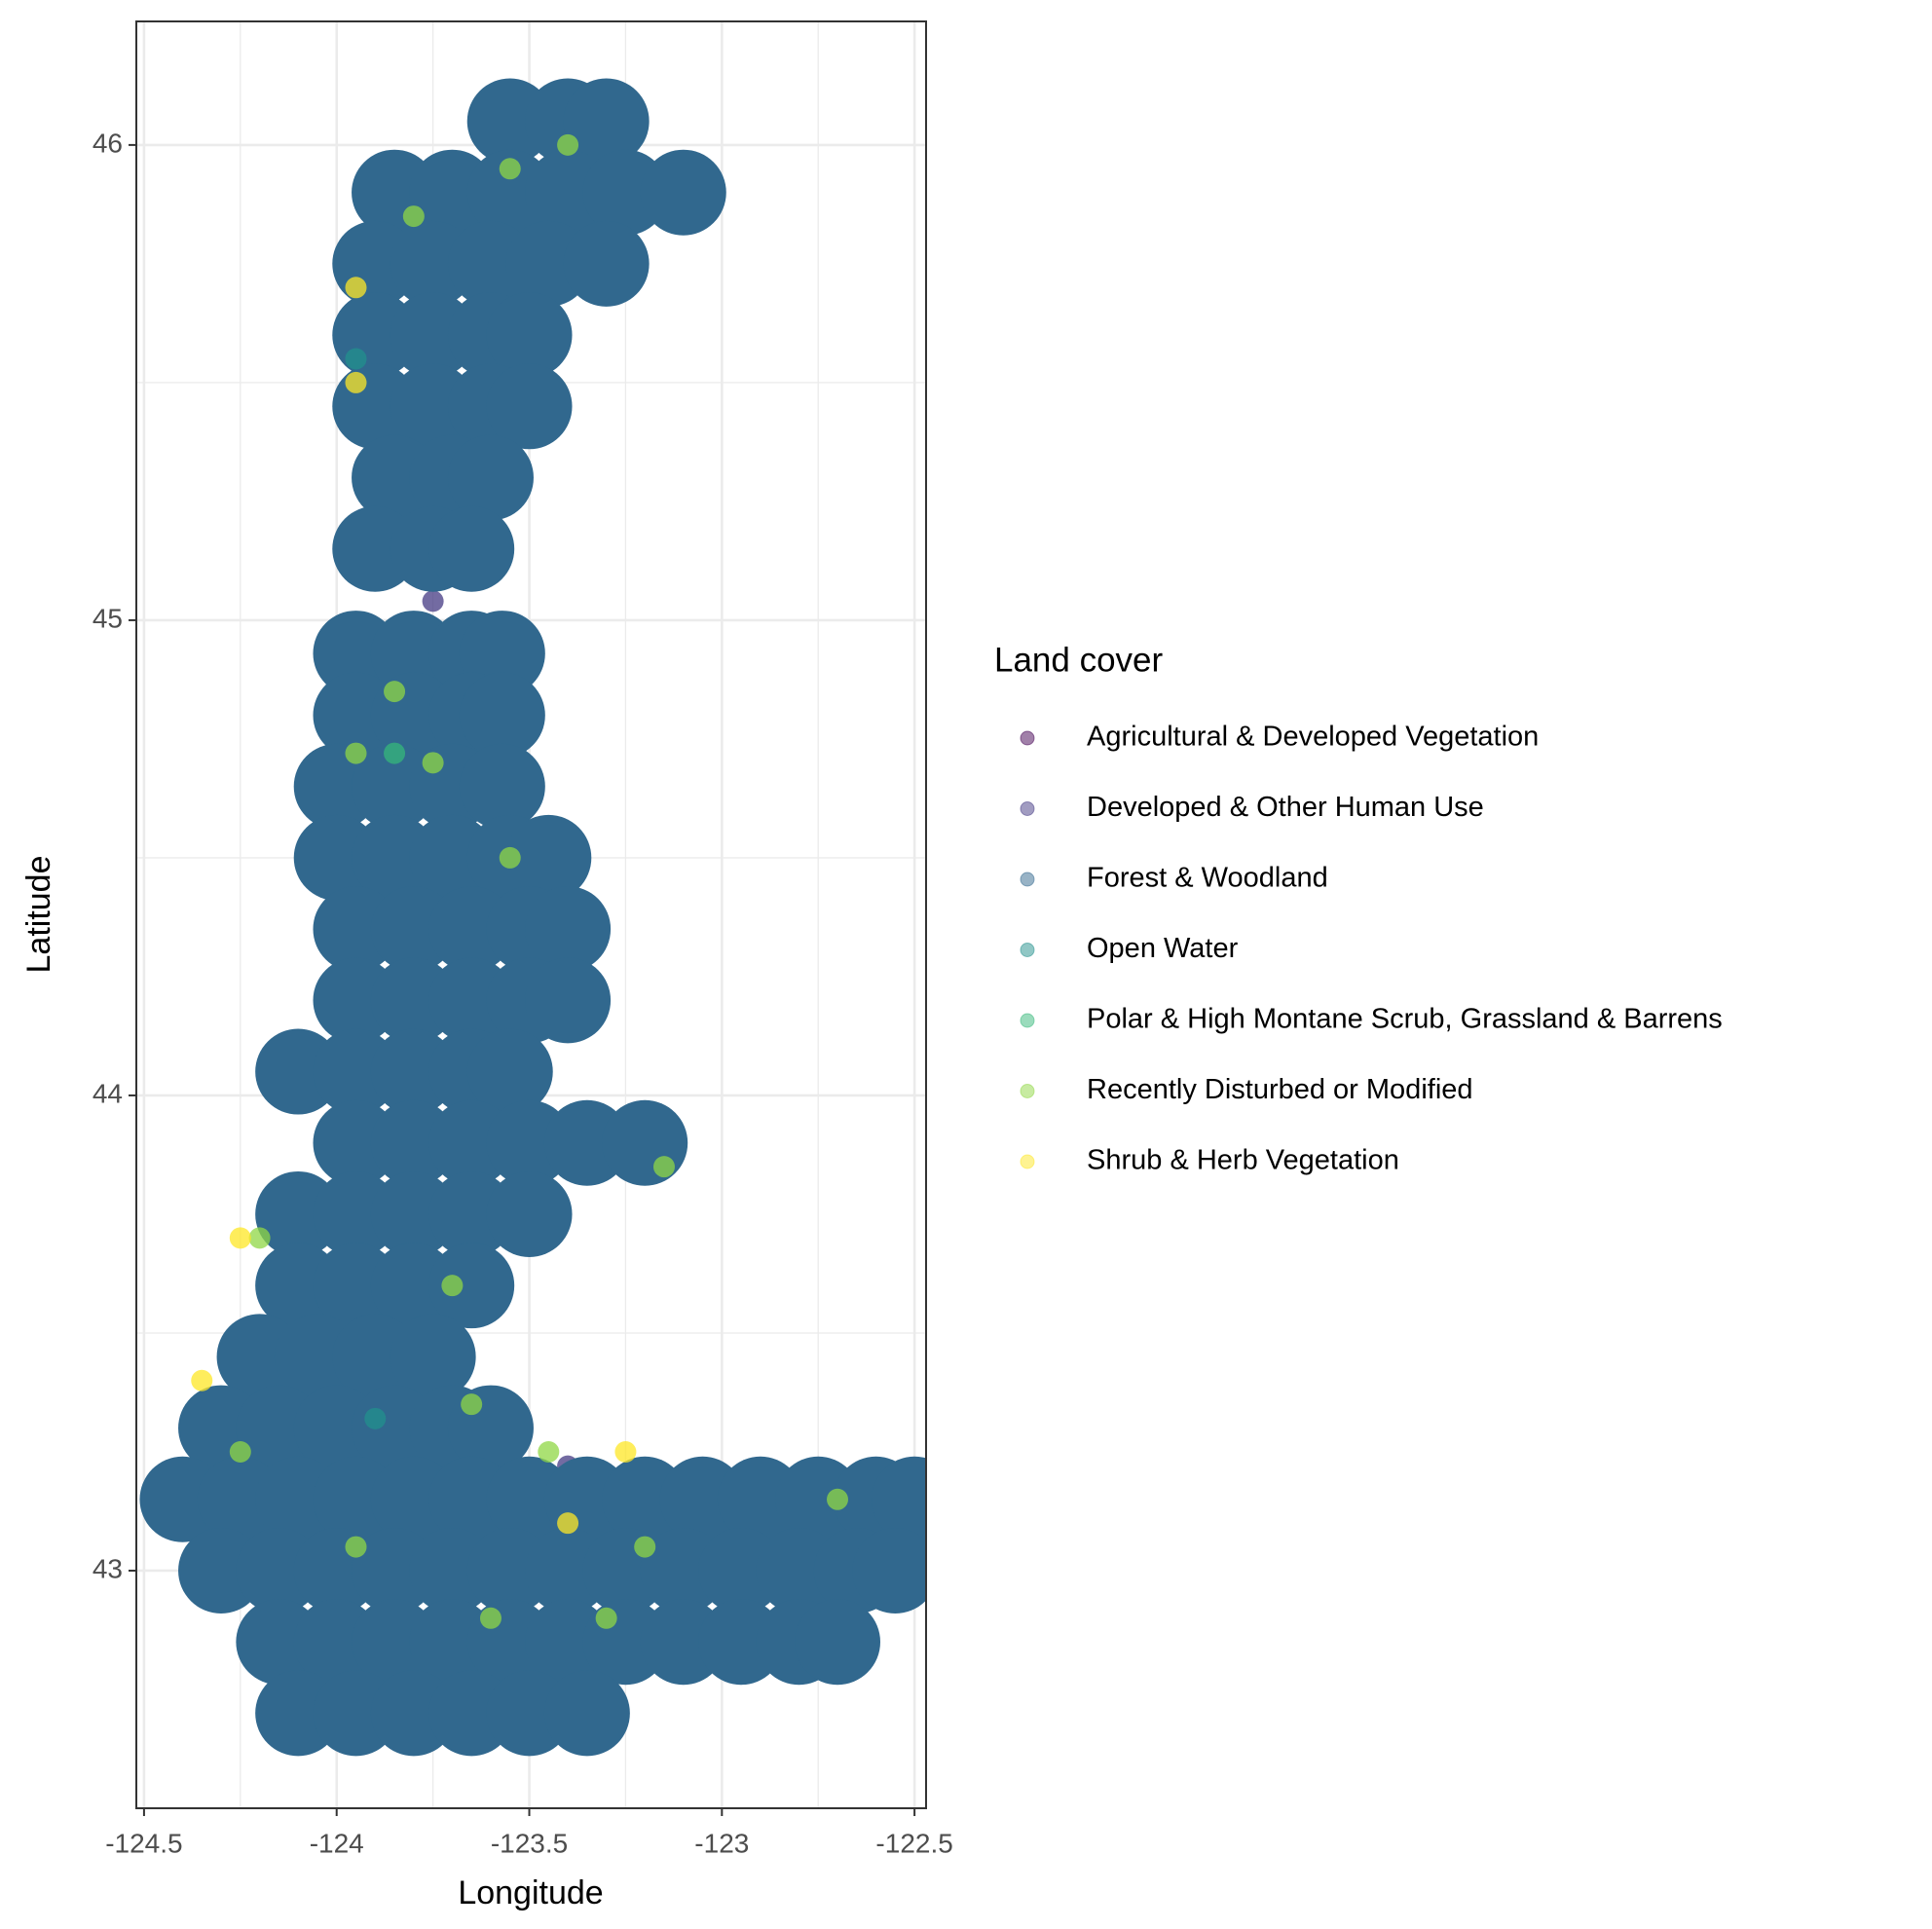  Describe the element at coordinates (108, 618) in the screenshot. I see `y-tick-label: 45` at that location.